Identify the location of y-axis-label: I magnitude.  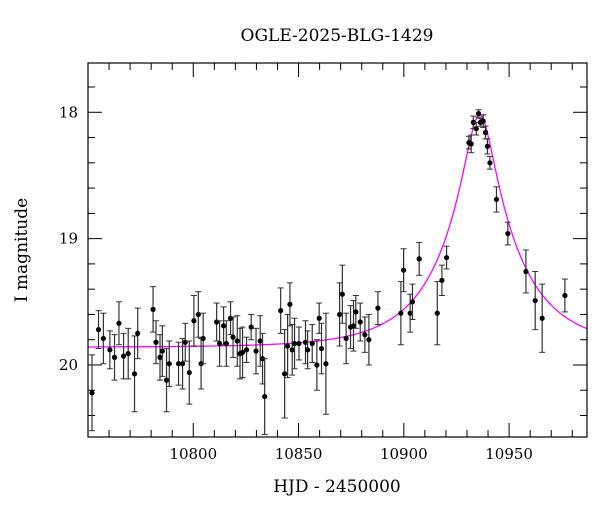
(22, 250).